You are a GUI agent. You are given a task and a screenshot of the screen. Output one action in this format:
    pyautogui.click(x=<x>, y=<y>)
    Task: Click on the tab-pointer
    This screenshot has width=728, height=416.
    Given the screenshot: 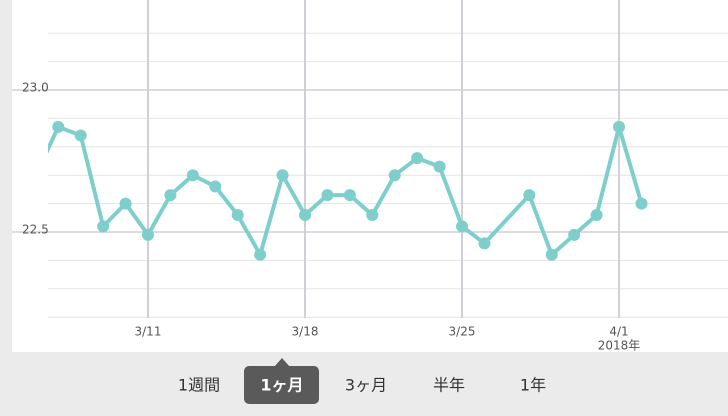 What is the action you would take?
    pyautogui.click(x=282, y=362)
    